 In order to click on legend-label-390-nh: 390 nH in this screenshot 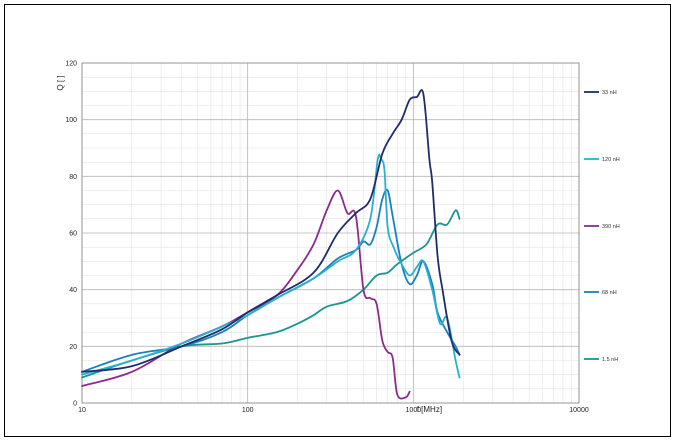, I will do `click(611, 227)`.